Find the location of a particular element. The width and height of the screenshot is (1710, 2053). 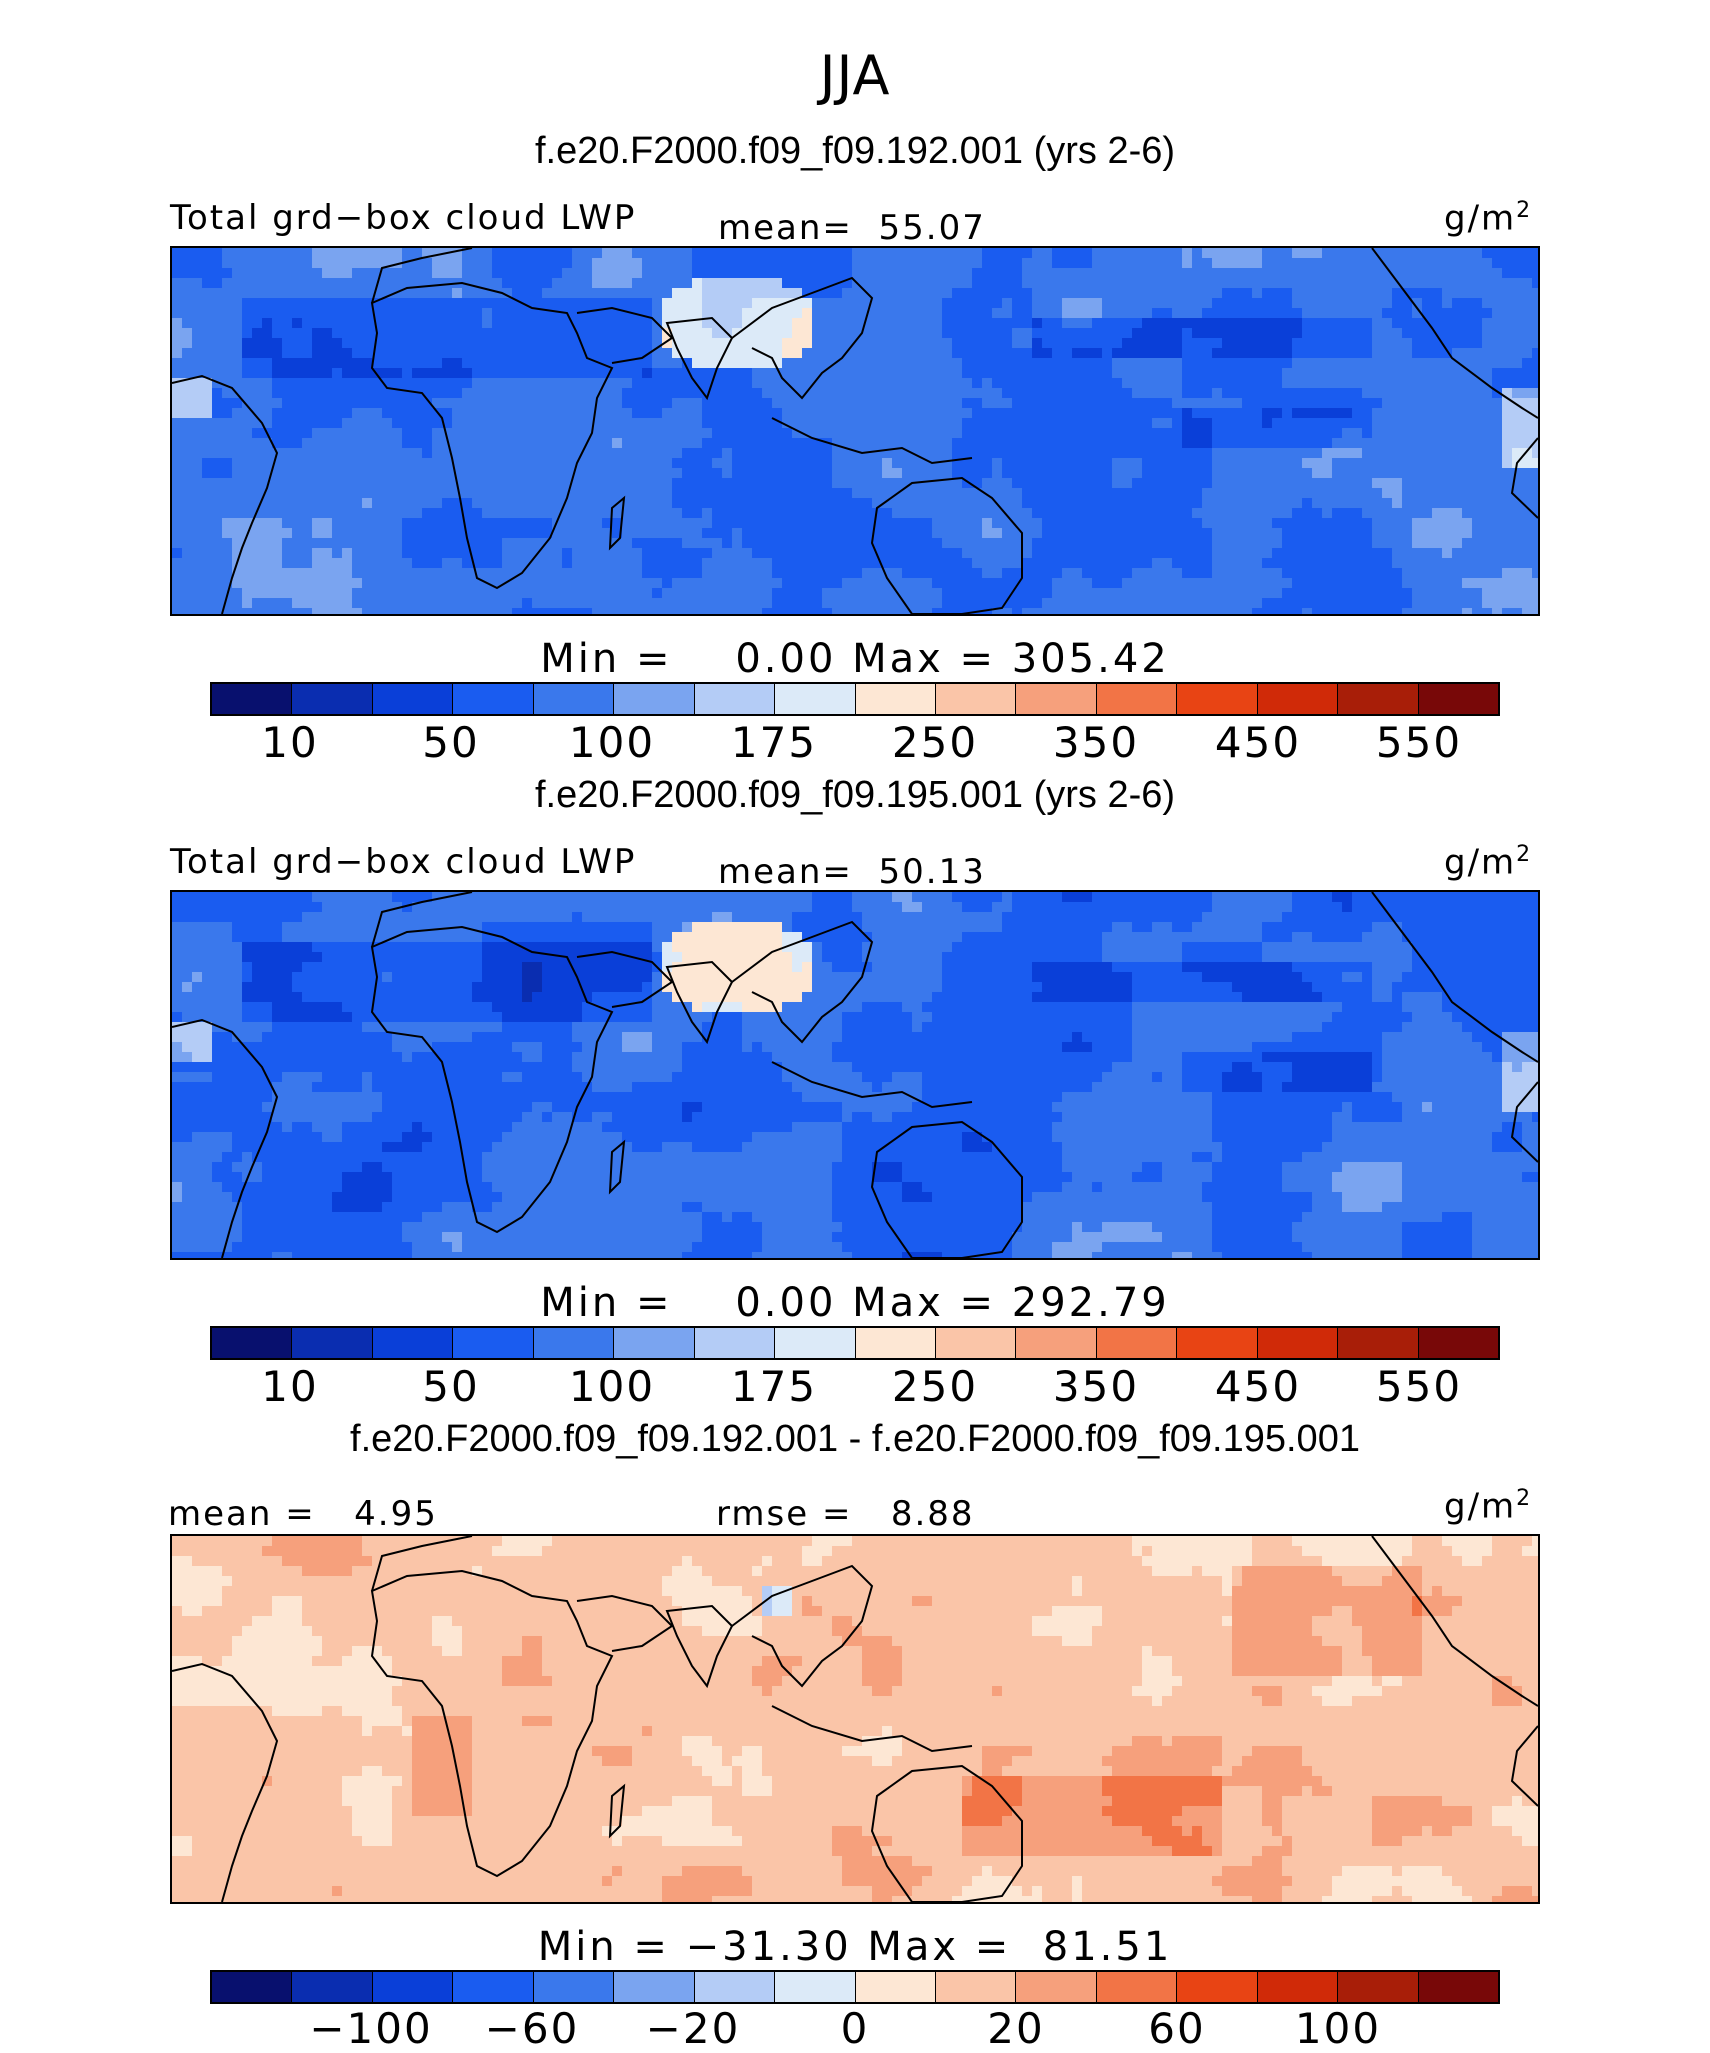

panel-1-tick: 450 is located at coordinates (1258, 742).